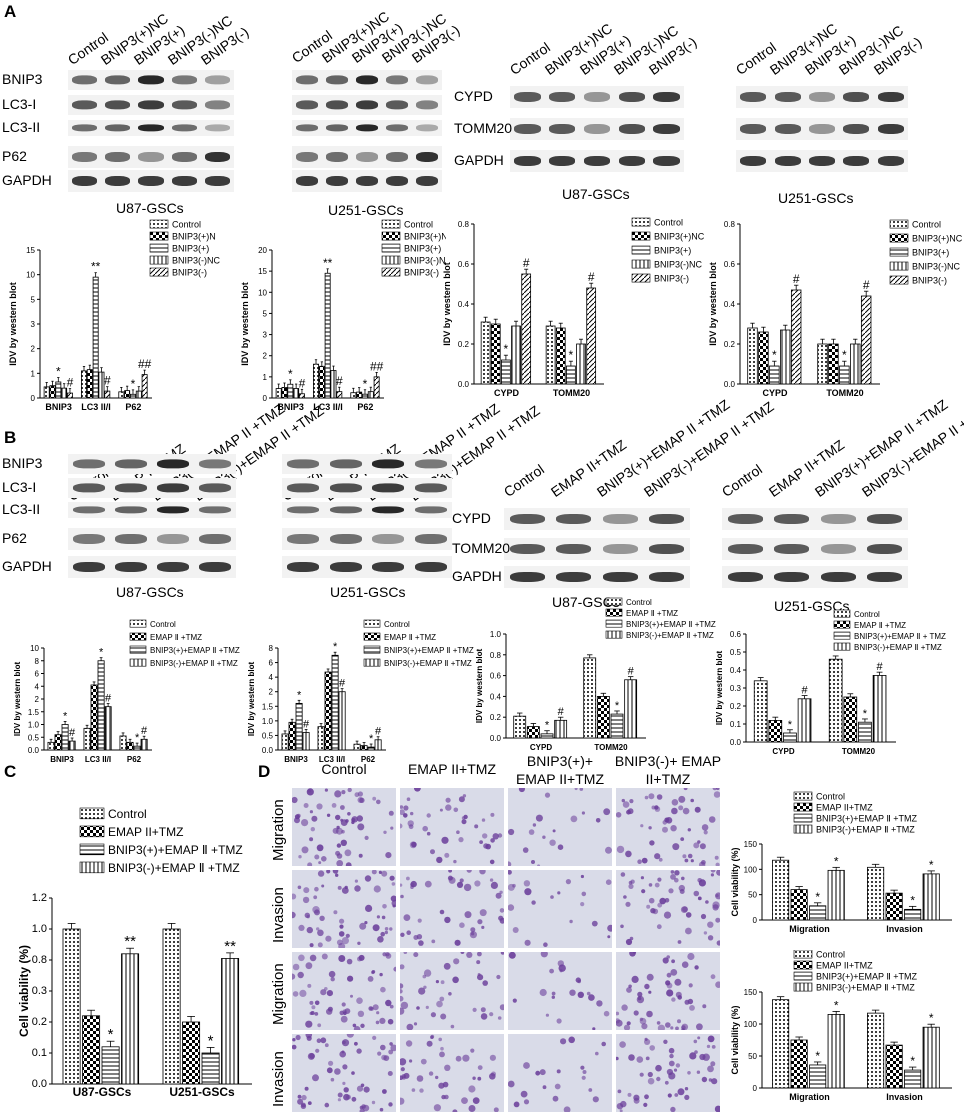  What do you see at coordinates (265, 398) in the screenshot?
I see `y-tick-label: 0` at bounding box center [265, 398].